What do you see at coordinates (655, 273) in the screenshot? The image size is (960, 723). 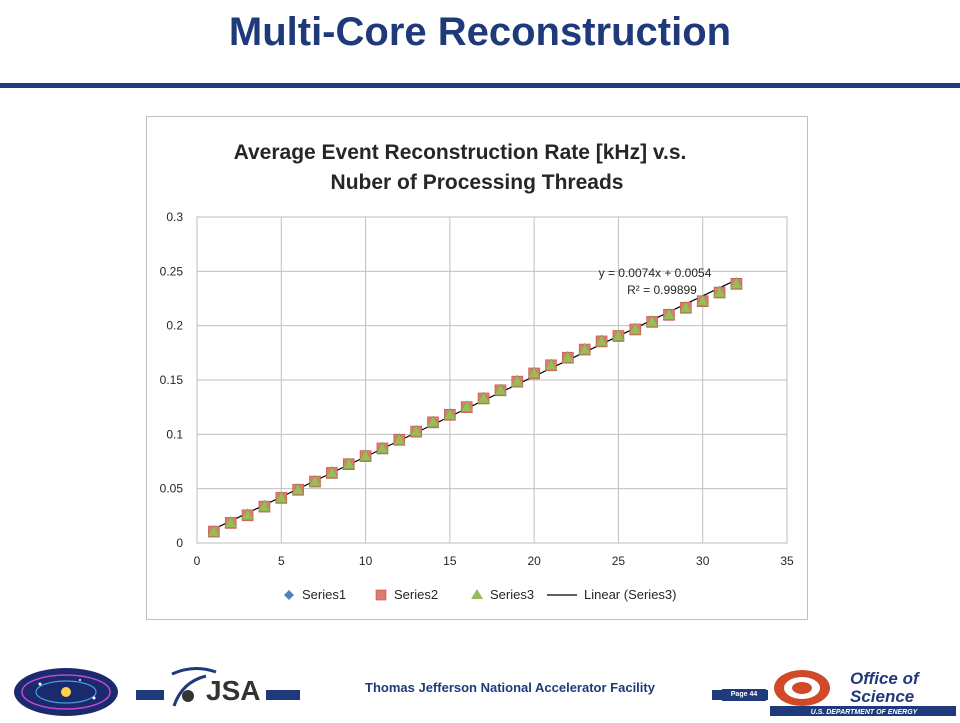 I see `trend-equation: y = 0.0074x + 0.0054` at bounding box center [655, 273].